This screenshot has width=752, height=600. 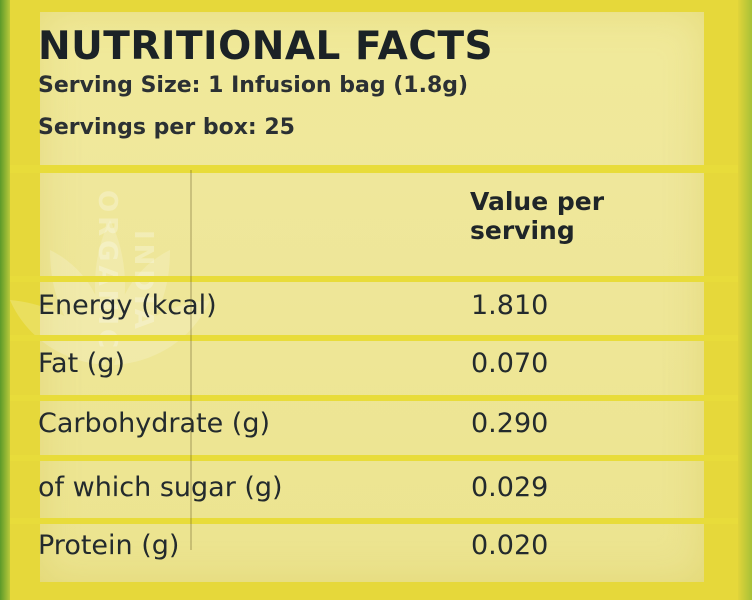 What do you see at coordinates (107, 271) in the screenshot?
I see `watermark-text: ORGANIC` at bounding box center [107, 271].